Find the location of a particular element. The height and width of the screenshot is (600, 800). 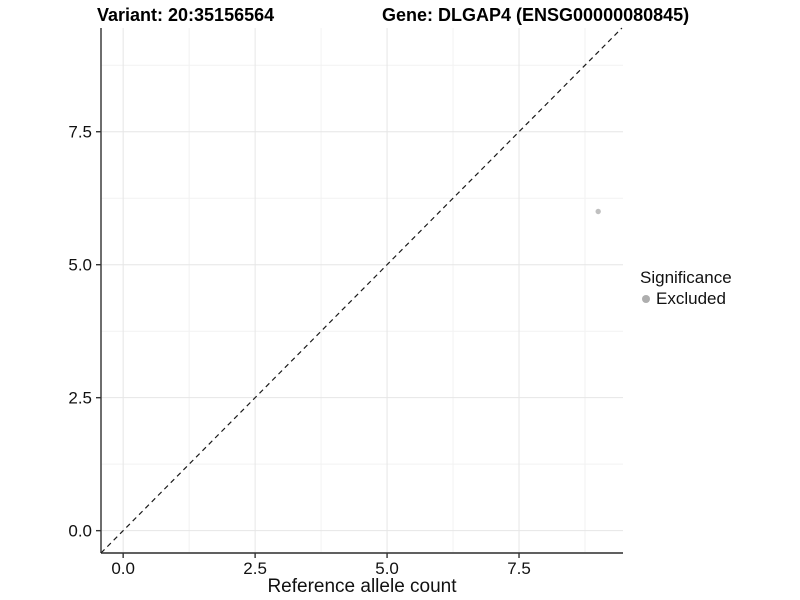

legend-title: Significance is located at coordinates (686, 277).